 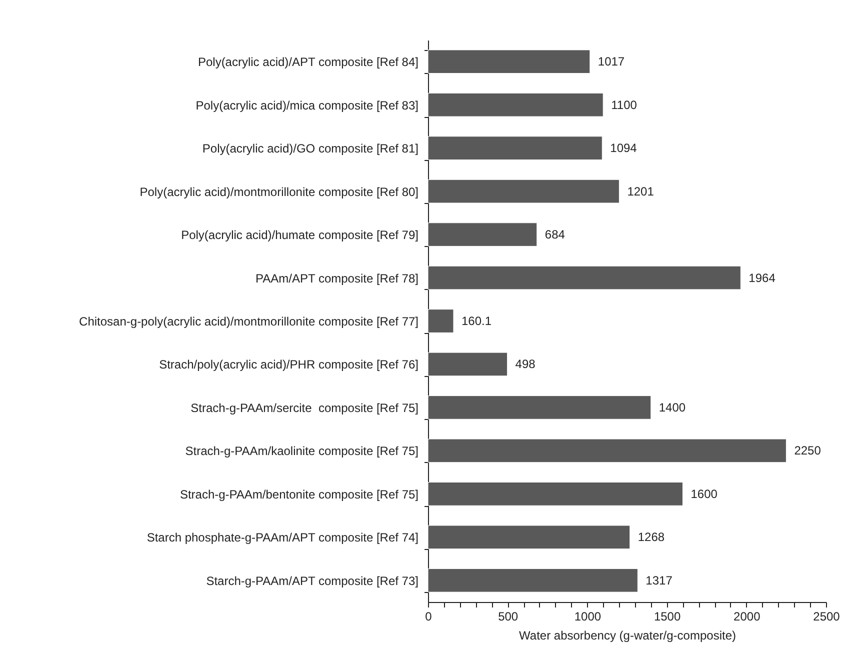 What do you see at coordinates (627, 635) in the screenshot?
I see `x-axis-title: Water absorbency (g-water/g-composite)` at bounding box center [627, 635].